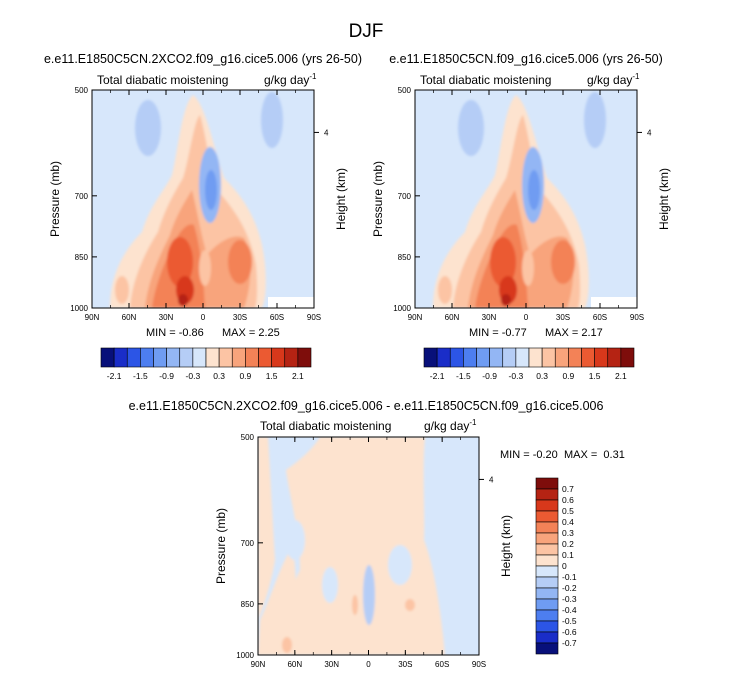 Image resolution: width=733 pixels, height=678 pixels. What do you see at coordinates (621, 376) in the screenshot?
I see `colorbar-label: 2.1` at bounding box center [621, 376].